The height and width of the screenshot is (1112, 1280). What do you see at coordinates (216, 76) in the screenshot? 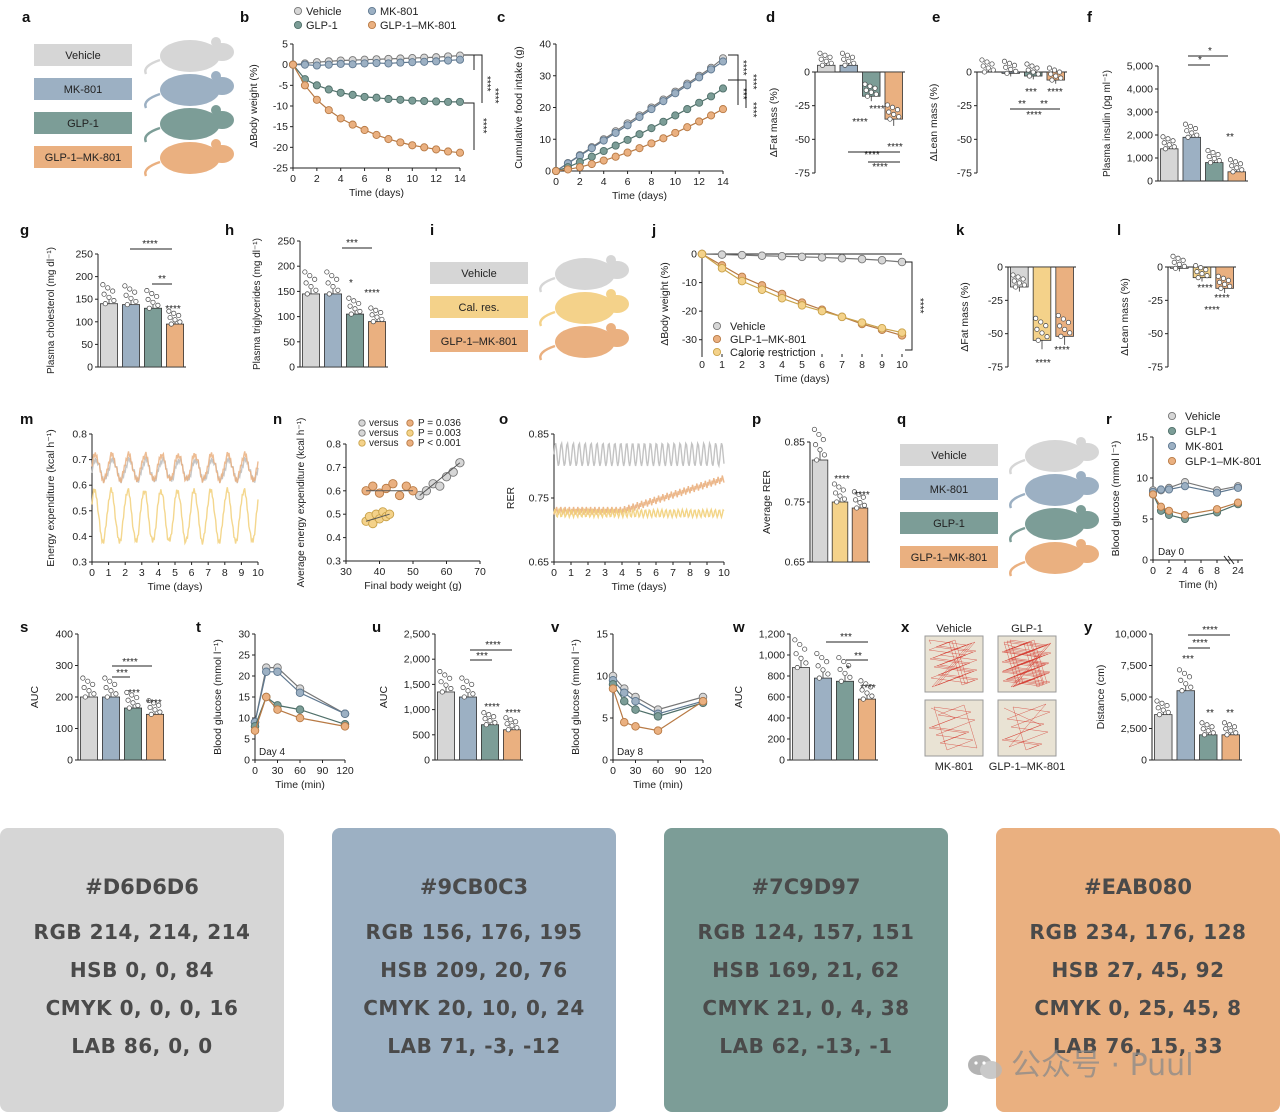
I see `mouse-ear` at bounding box center [216, 76].